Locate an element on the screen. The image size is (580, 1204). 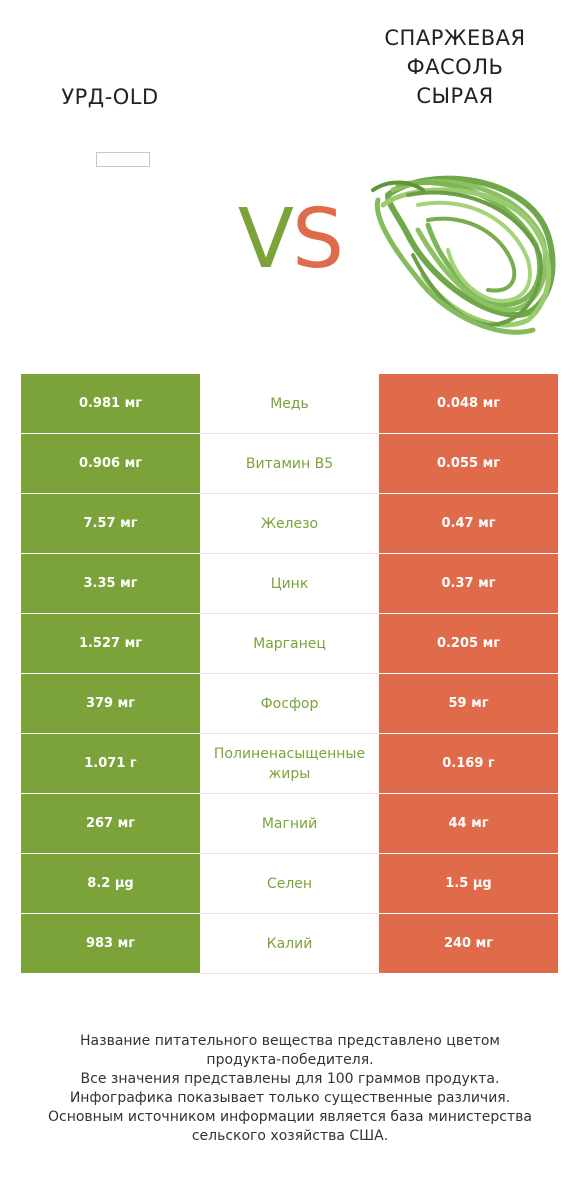
table-row: 1.527 мг Марганец 0.205 мг is located at coordinates (289, 644).